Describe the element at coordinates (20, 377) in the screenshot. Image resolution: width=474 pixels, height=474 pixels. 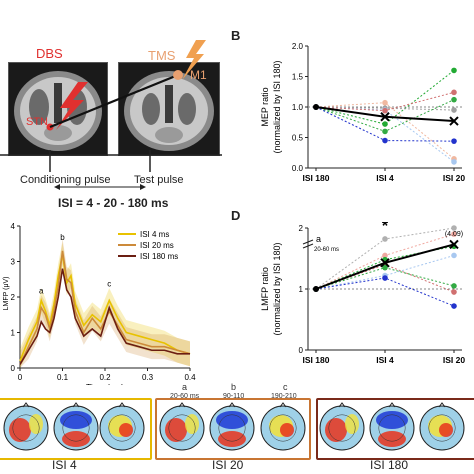
I see `x-tick-label: 0` at that location.